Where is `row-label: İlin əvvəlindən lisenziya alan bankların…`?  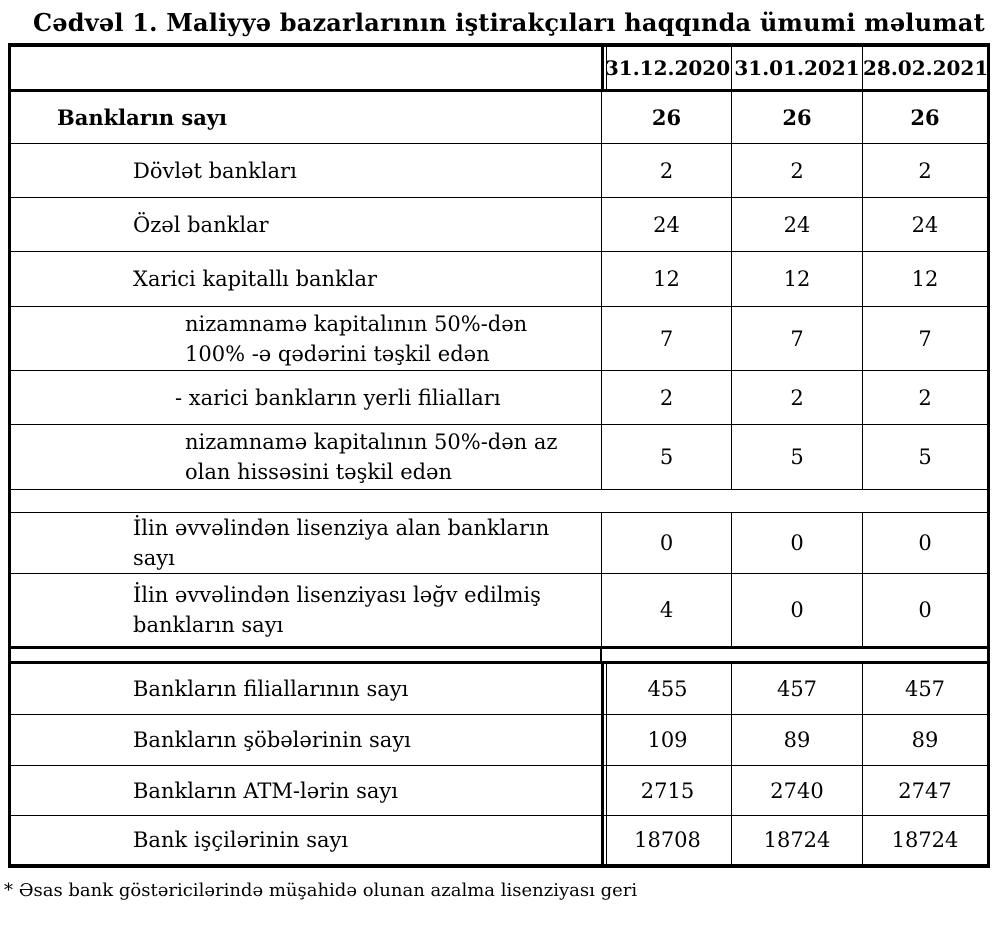
row-label: İlin əvvəlindən lisenziya alan bankların… is located at coordinates (341, 543).